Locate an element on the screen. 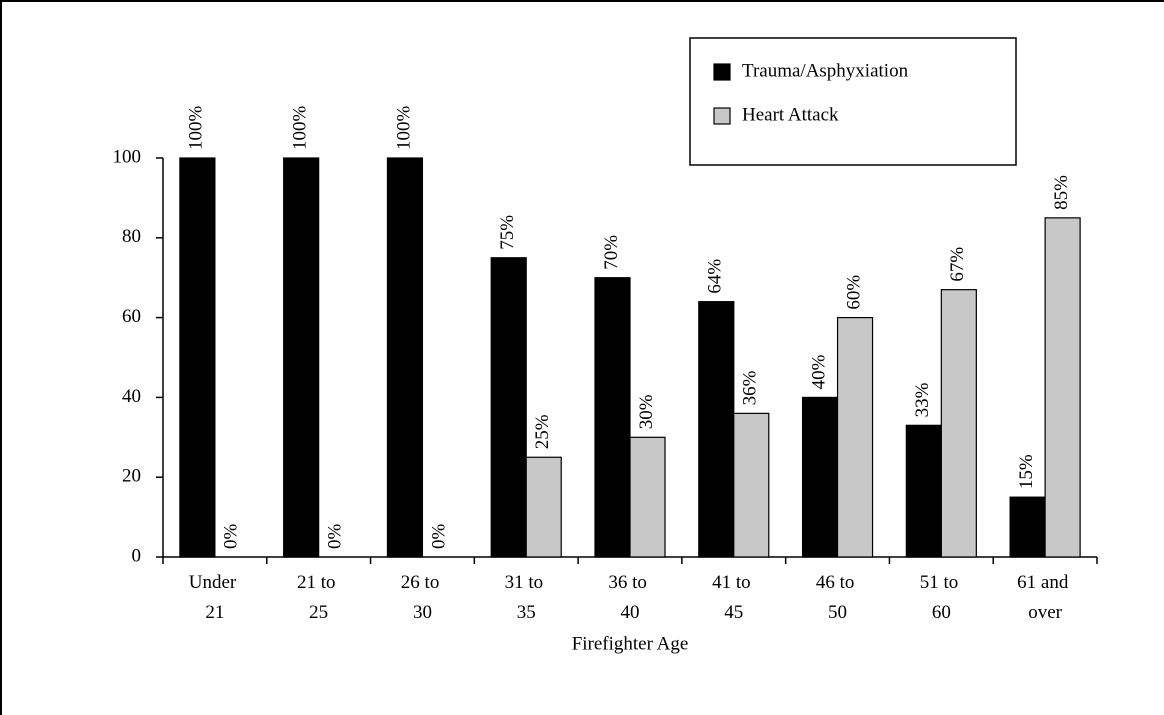  value-label: 67% is located at coordinates (957, 264).